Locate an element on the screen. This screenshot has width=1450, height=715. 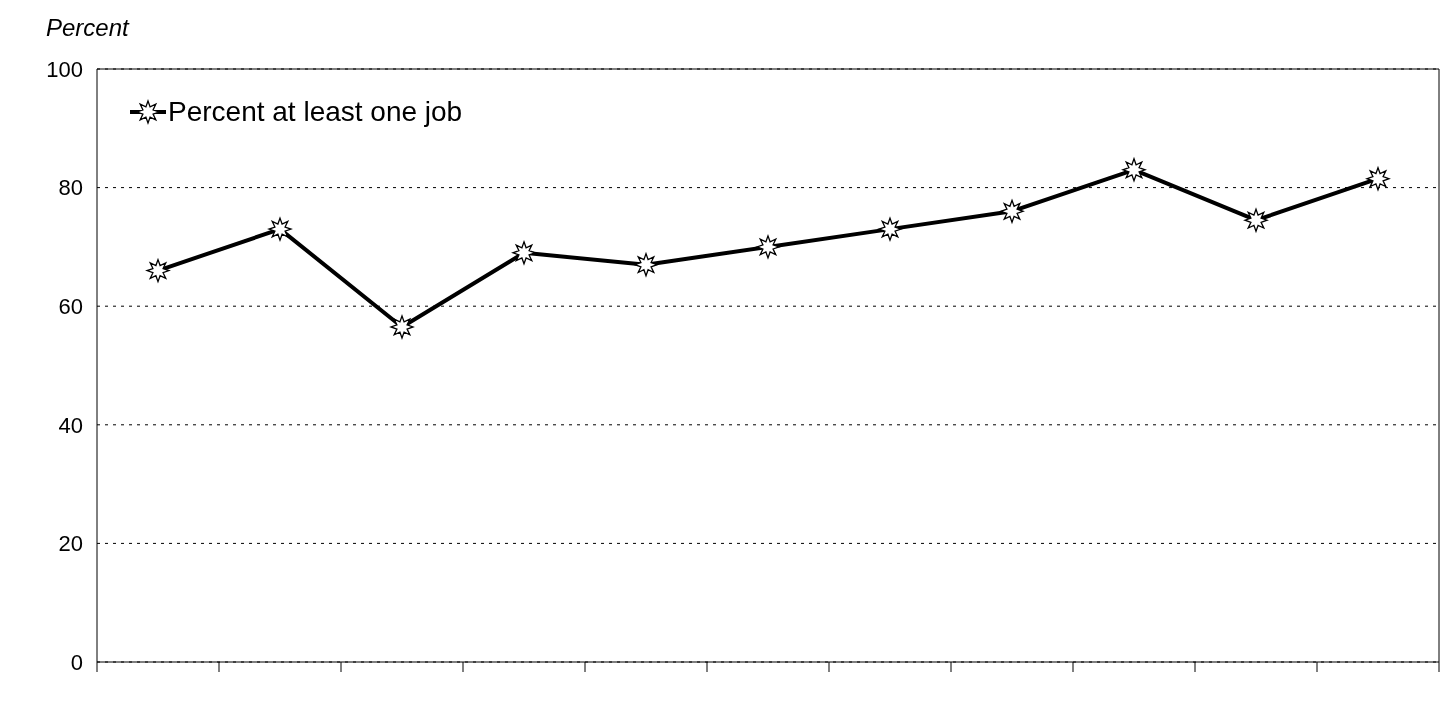
y-tick-label: 60 is located at coordinates (70, 307).